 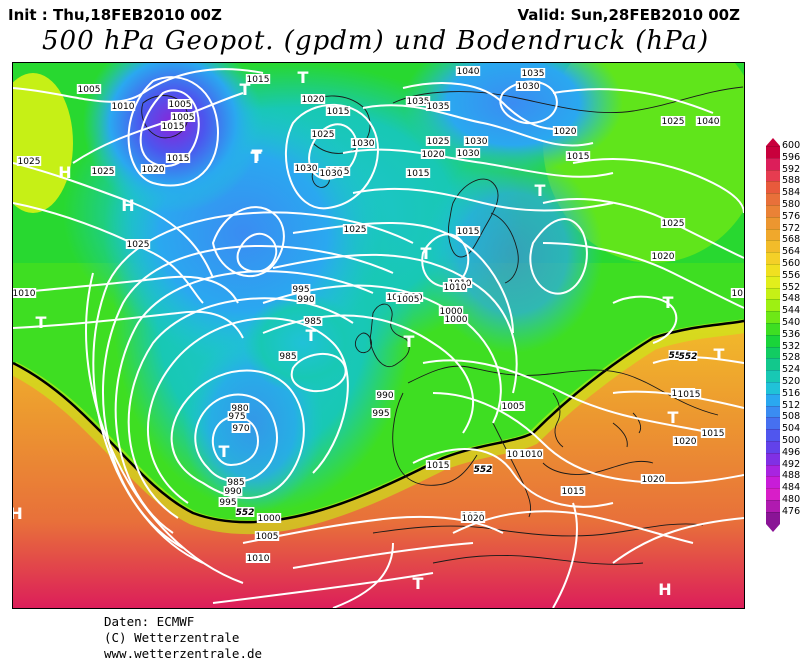 What do you see at coordinates (791, 476) in the screenshot?
I see `legend-label: 488` at bounding box center [791, 476].